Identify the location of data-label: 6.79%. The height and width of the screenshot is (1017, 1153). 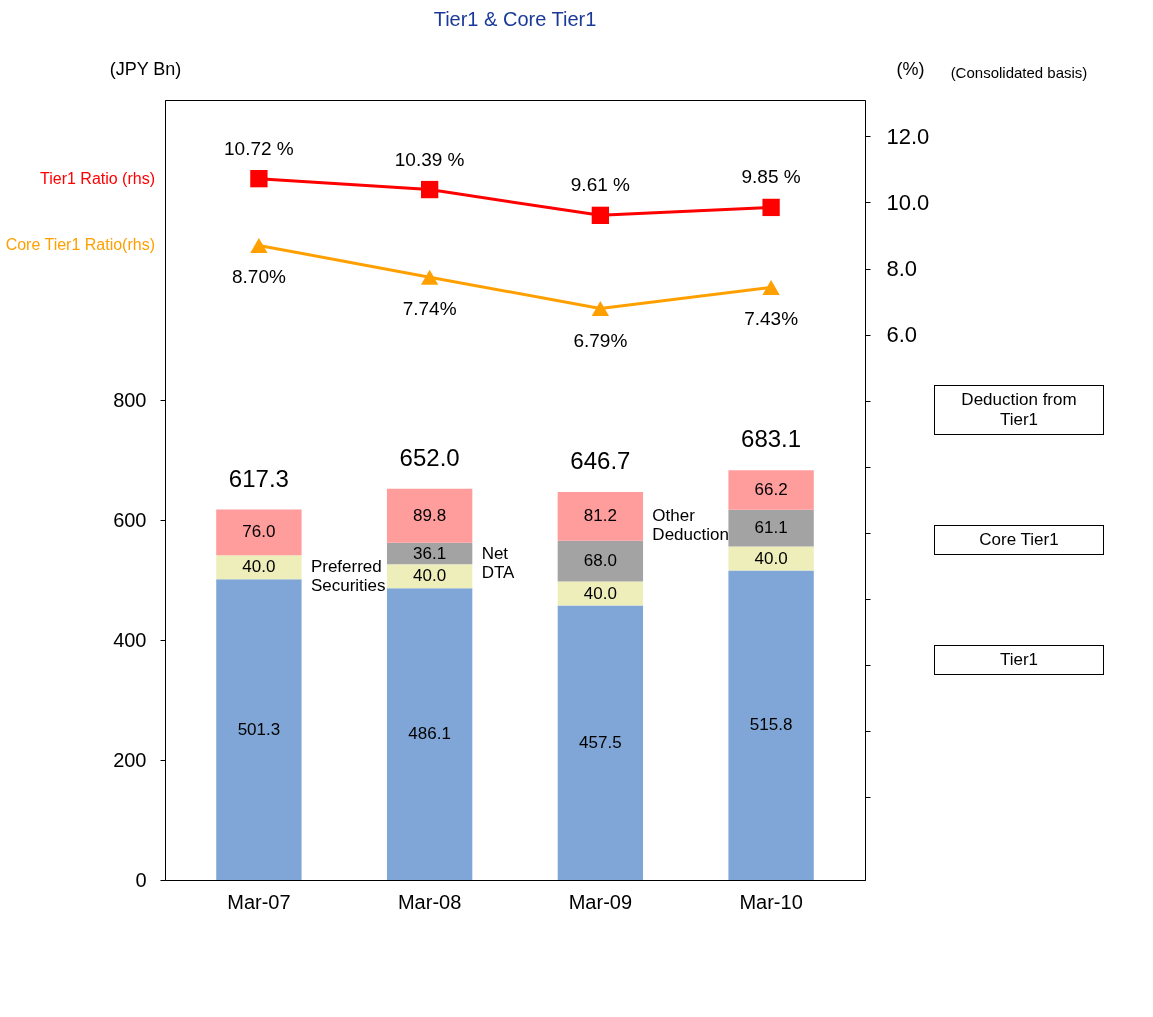
(600, 340).